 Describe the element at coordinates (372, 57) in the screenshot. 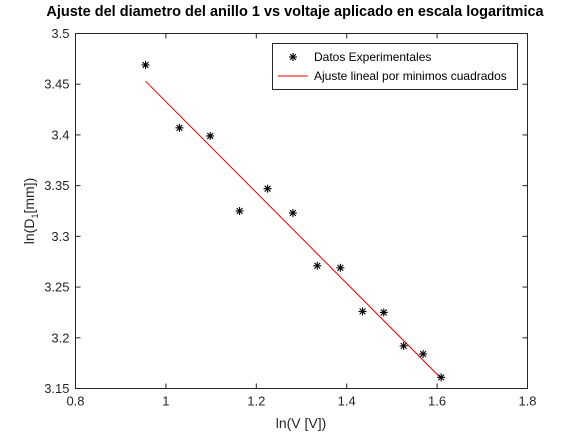

I see `legend-label-data: Datos Experimentales` at that location.